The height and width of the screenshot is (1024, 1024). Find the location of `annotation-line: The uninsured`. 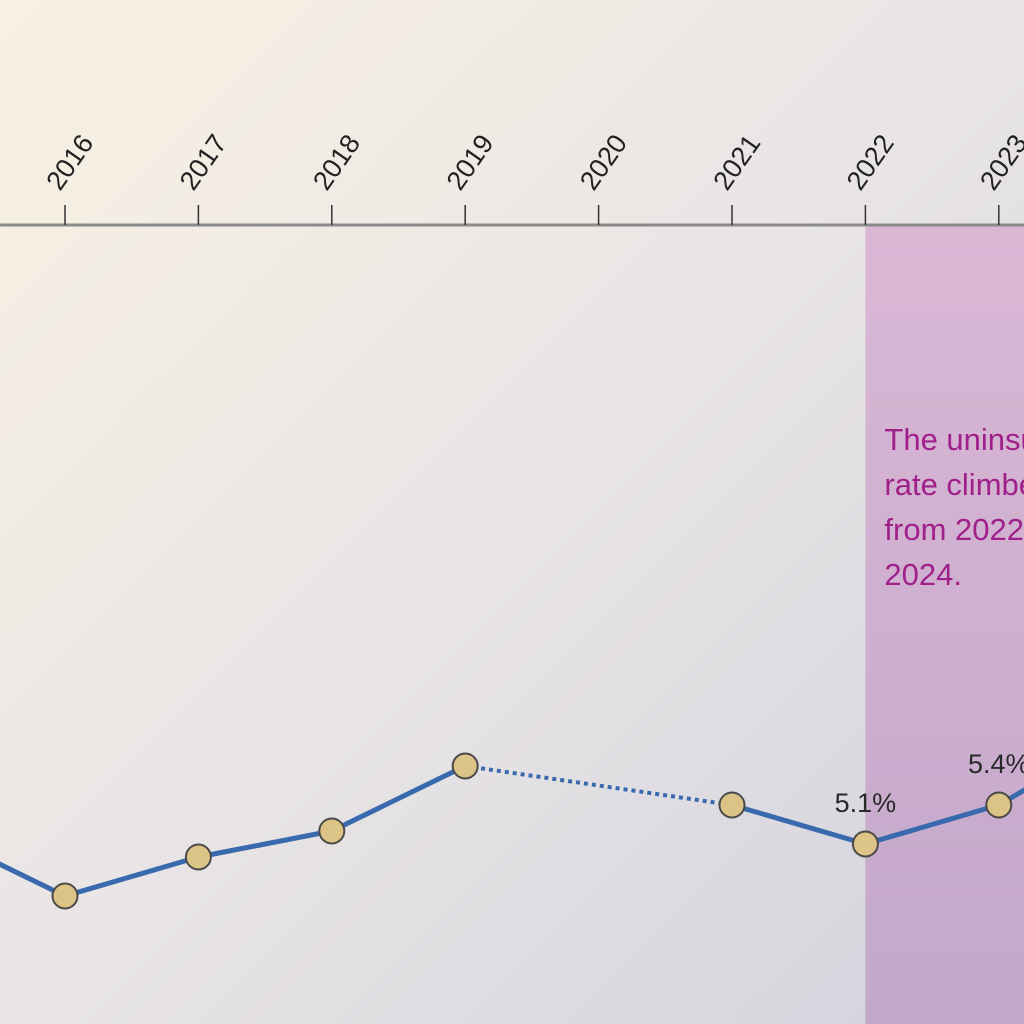

annotation-line: The uninsured is located at coordinates (954, 439).